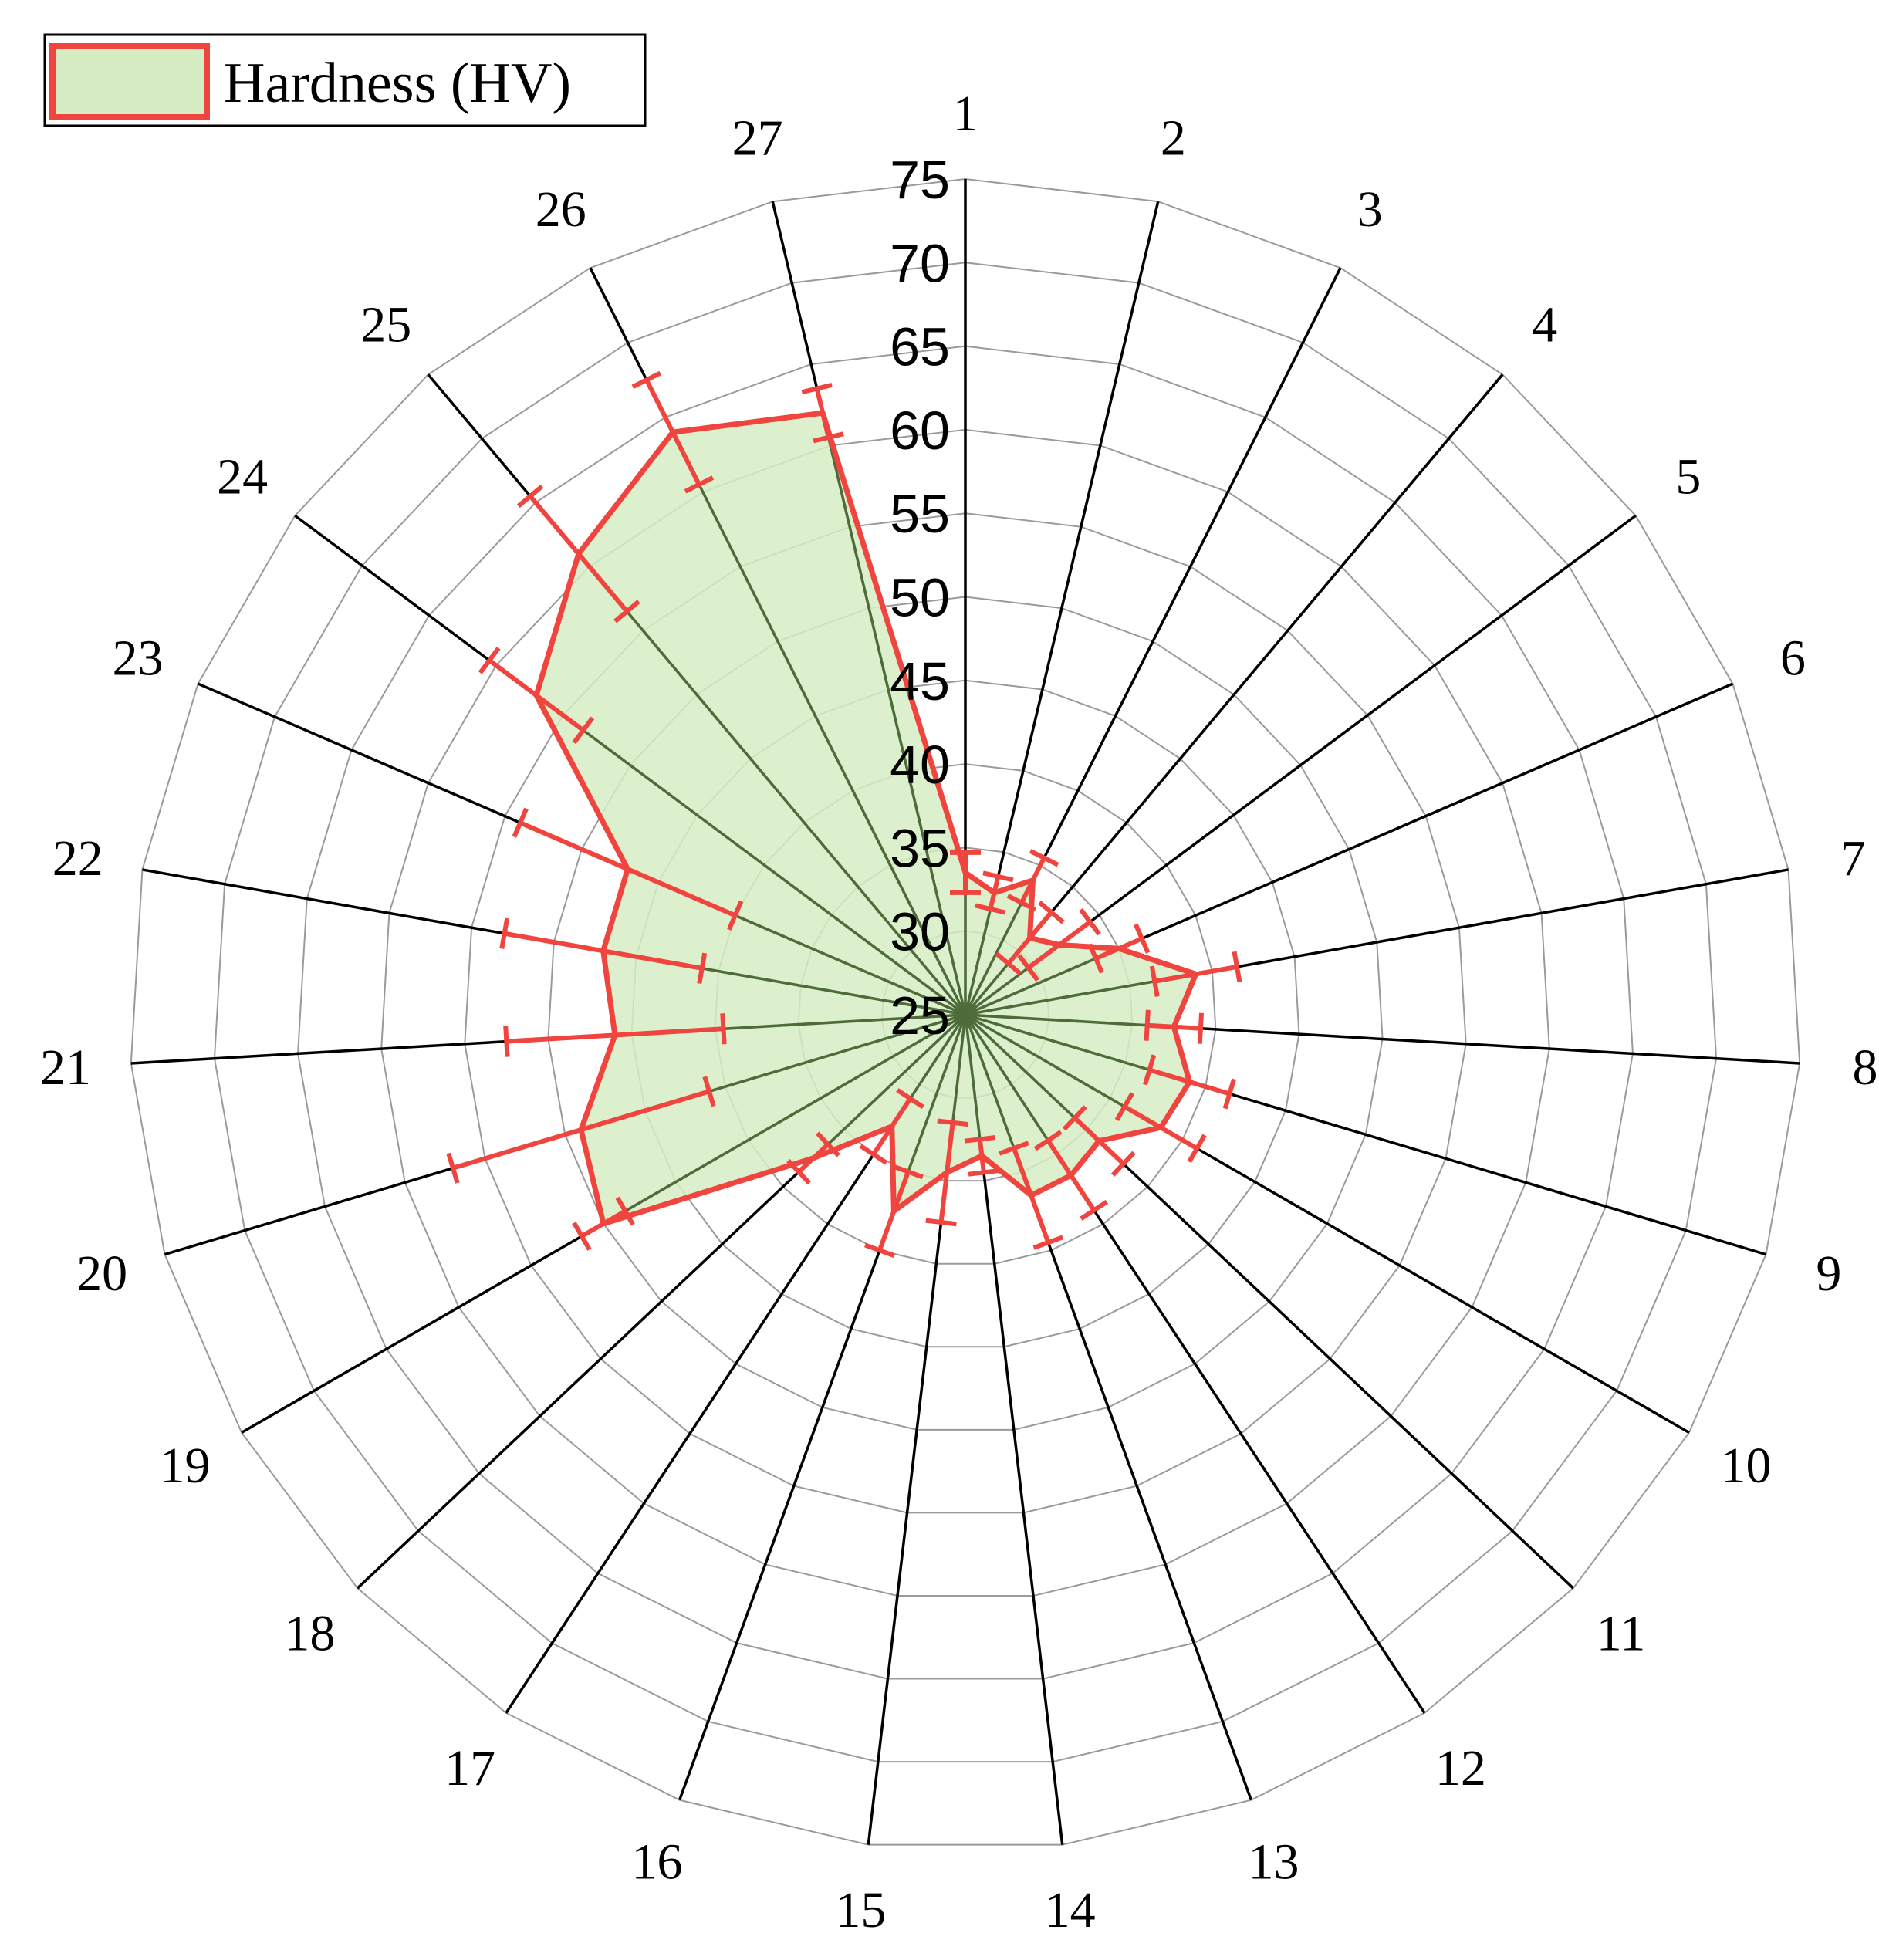 The width and height of the screenshot is (1879, 1960). What do you see at coordinates (1622, 1634) in the screenshot?
I see `category-label: 11` at bounding box center [1622, 1634].